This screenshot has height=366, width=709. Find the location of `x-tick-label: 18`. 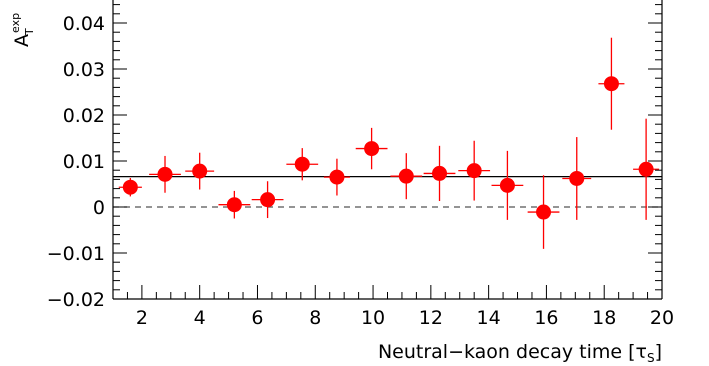

x-tick-label: 18 is located at coordinates (604, 318).